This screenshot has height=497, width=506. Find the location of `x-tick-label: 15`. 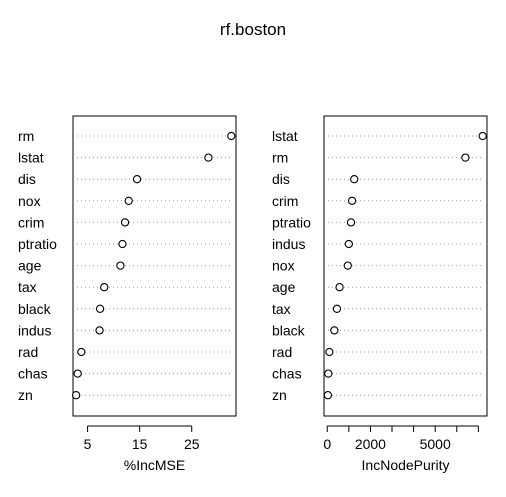

x-tick-label: 15 is located at coordinates (140, 444).